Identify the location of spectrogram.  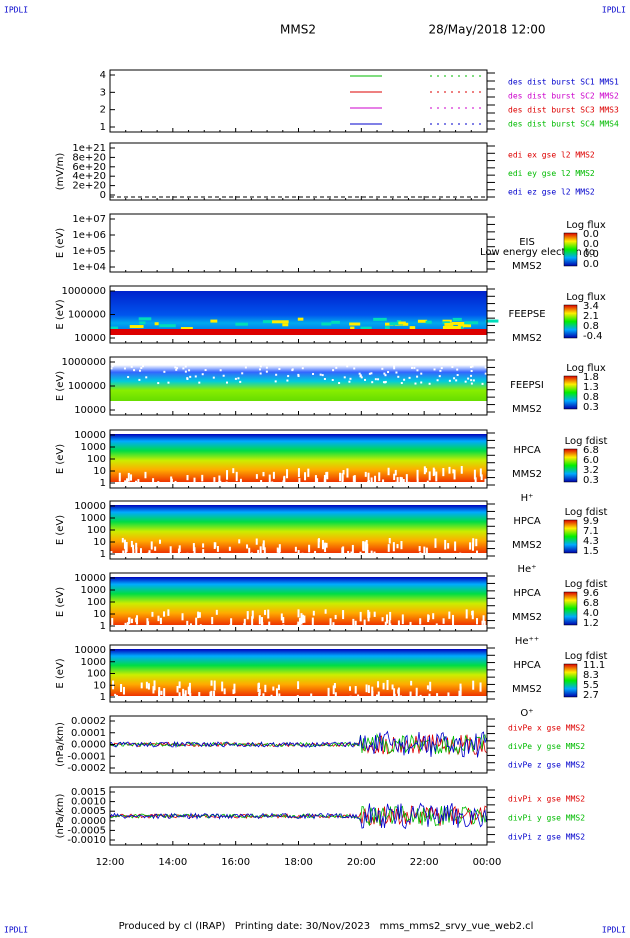
(298, 529).